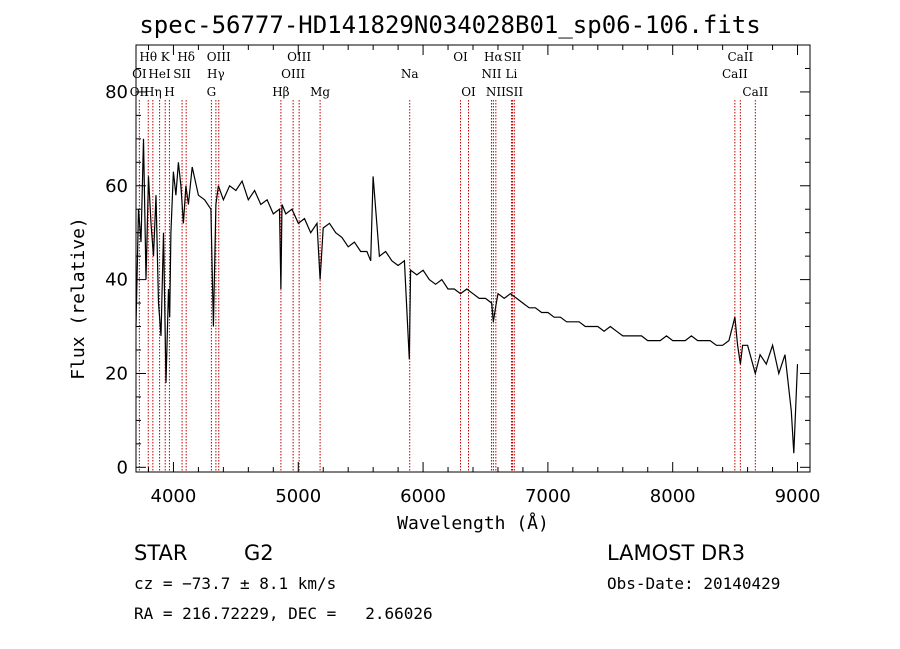  Describe the element at coordinates (548, 496) in the screenshot. I see `x-tick-label: 7000` at that location.